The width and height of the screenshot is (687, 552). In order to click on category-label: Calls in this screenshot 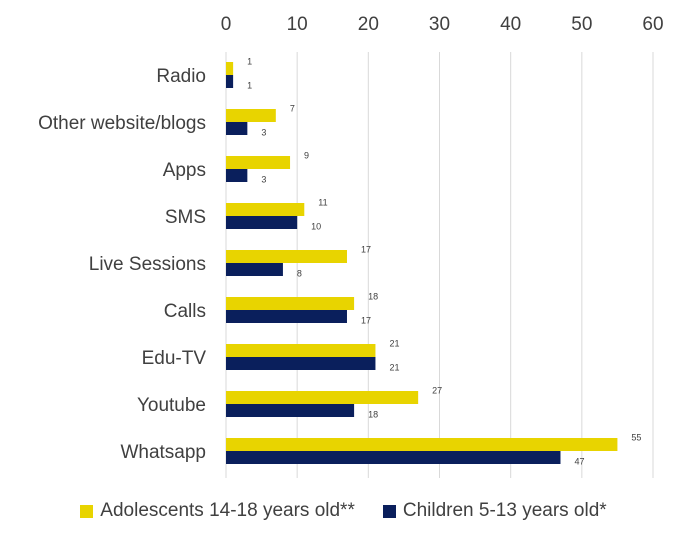, I will do `click(185, 311)`.